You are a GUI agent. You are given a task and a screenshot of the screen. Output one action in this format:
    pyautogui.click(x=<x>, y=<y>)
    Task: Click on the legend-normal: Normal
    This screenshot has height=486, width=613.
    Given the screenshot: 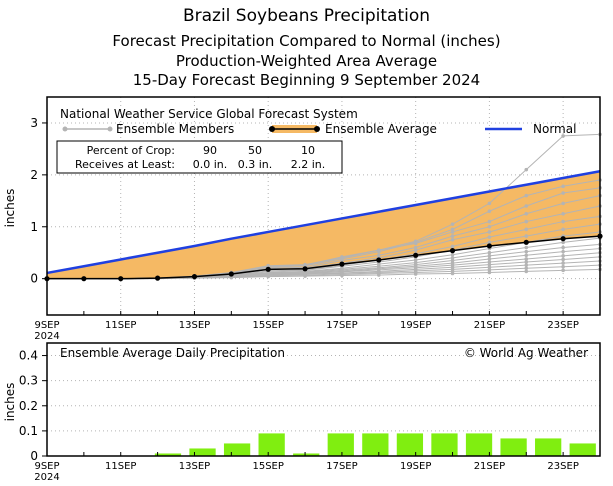 What is the action you would take?
    pyautogui.click(x=530, y=129)
    